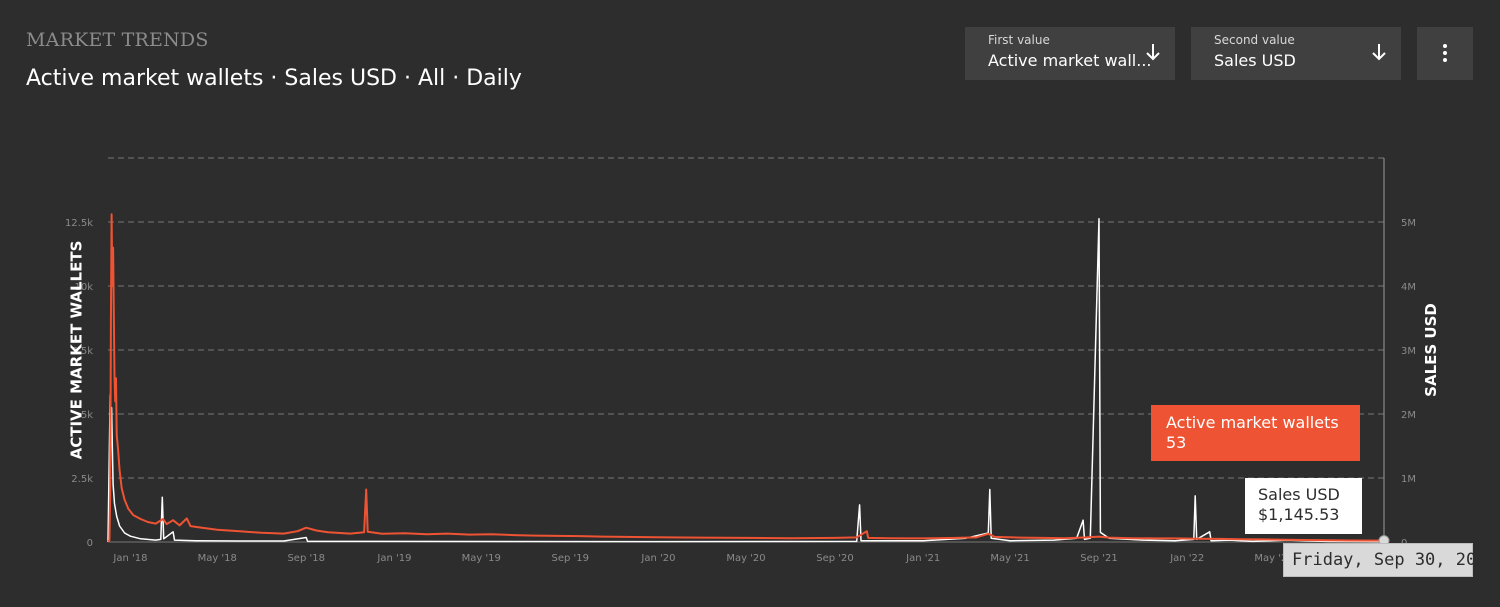 The image size is (1500, 607). What do you see at coordinates (657, 558) in the screenshot?
I see `x-tick-label: Jan '20` at bounding box center [657, 558].